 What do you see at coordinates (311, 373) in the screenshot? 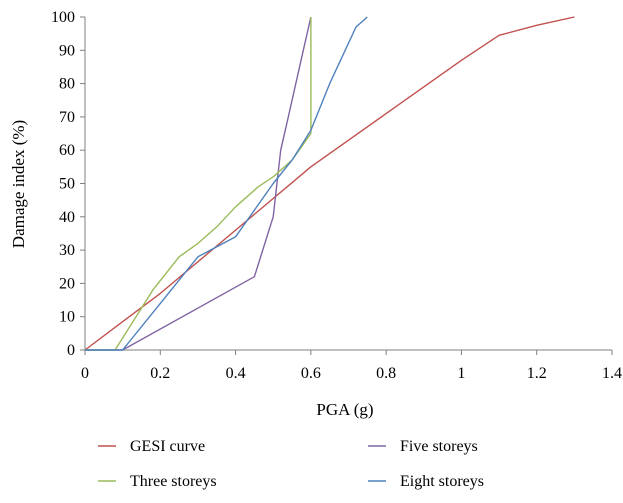
I see `x-tick-label: 0.6` at bounding box center [311, 373].